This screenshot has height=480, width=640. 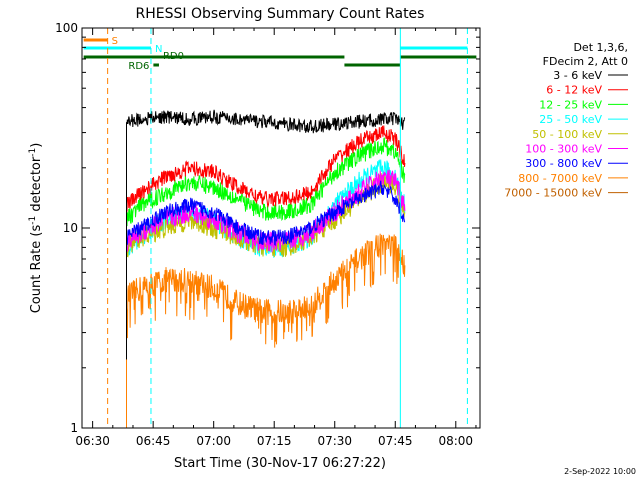 I want to click on x-tick-label: 07:45, so click(x=395, y=441).